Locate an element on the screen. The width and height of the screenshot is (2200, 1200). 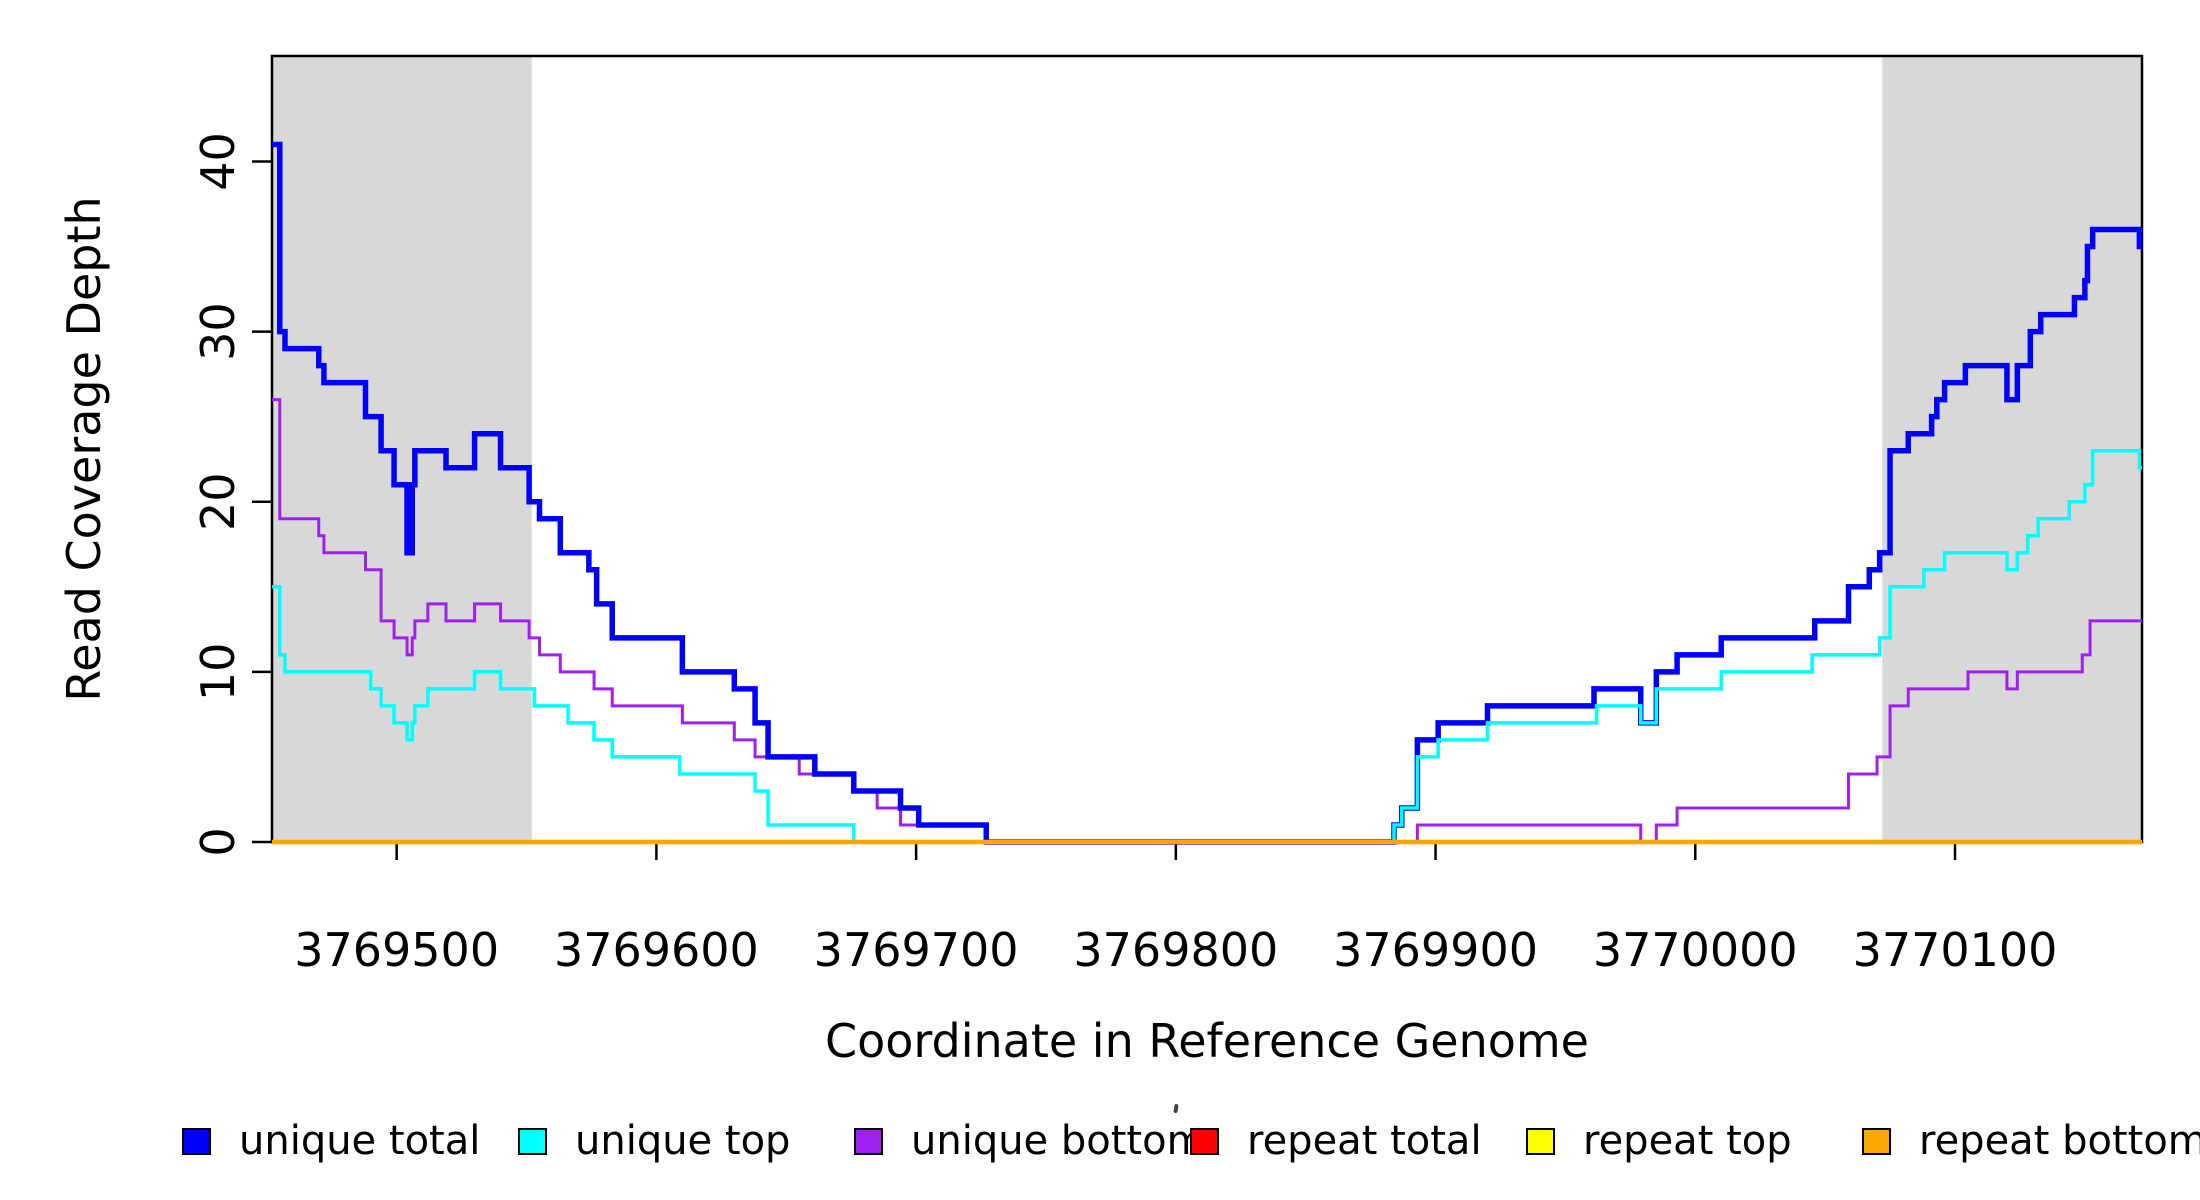
x-tick-label: 3769600 is located at coordinates (656, 950).